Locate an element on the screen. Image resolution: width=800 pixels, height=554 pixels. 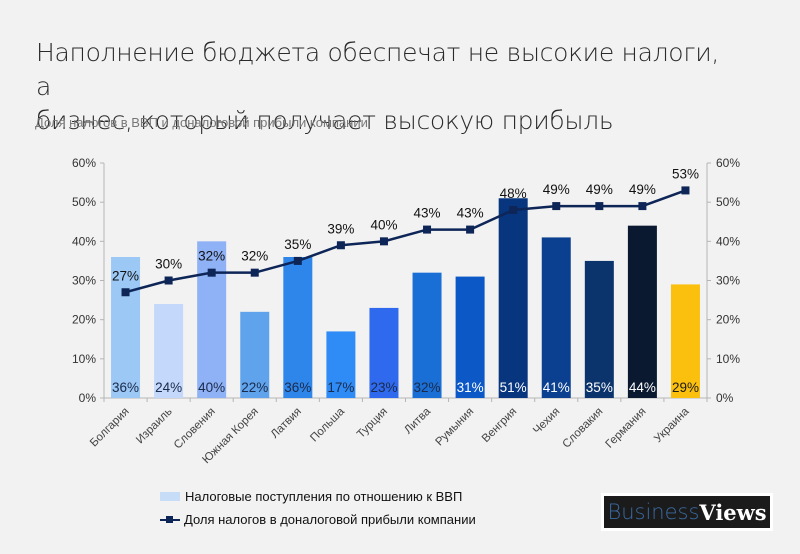
line-value-label: 39% is located at coordinates (340, 228).